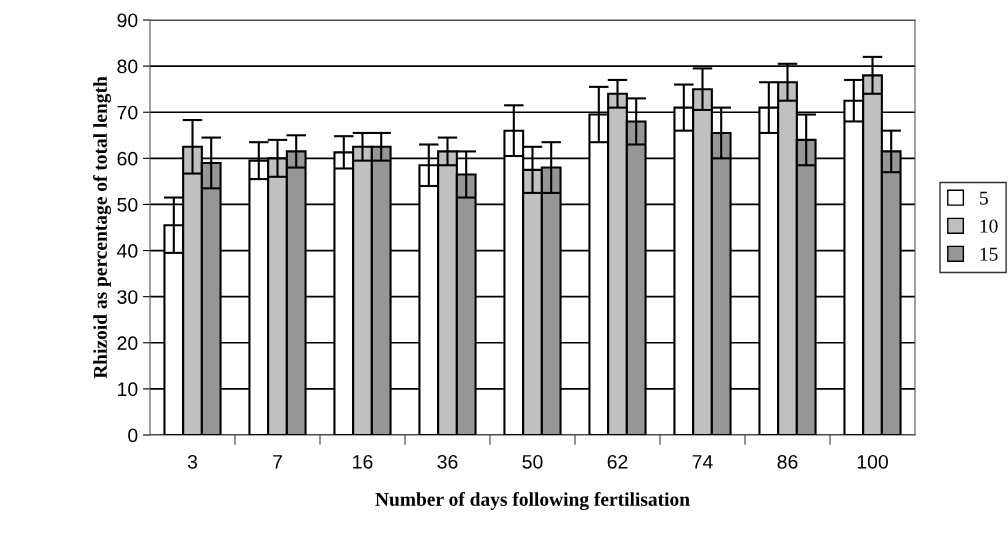  Describe the element at coordinates (363, 461) in the screenshot. I see `x-tick-label: 16` at that location.